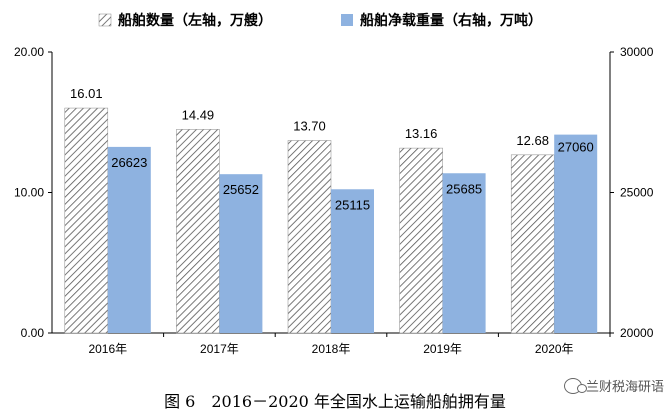 The width and height of the screenshot is (670, 415). Describe the element at coordinates (129, 162) in the screenshot. I see `data-label-deadweight: 26623` at that location.